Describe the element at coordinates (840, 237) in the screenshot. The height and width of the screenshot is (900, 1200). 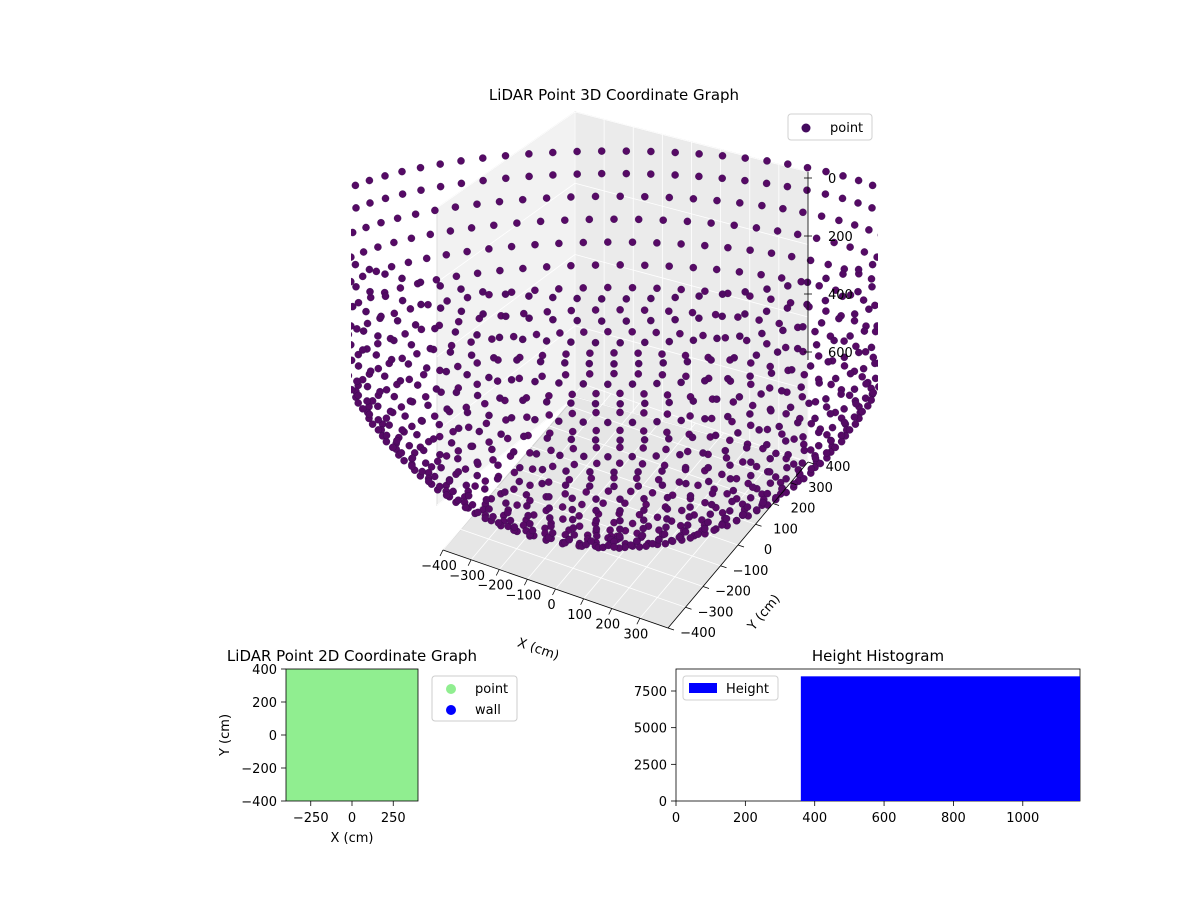
I see `z-tick-label-3d: 200` at that location.